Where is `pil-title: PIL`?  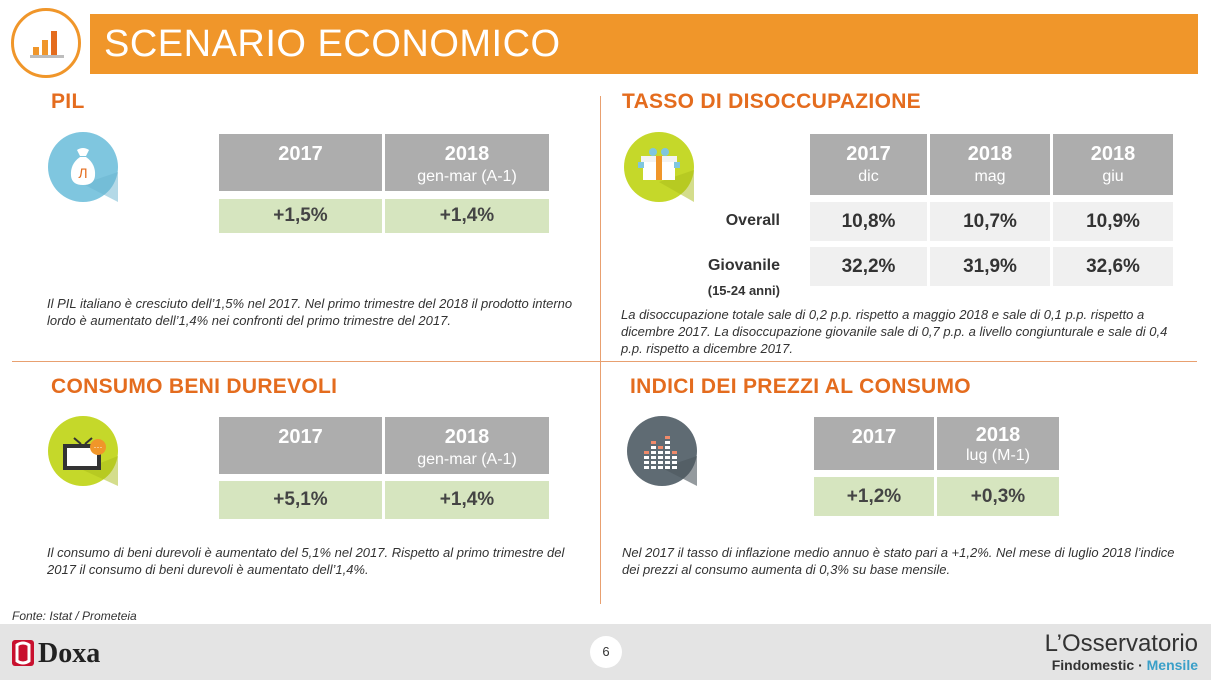 pil-title: PIL is located at coordinates (68, 101).